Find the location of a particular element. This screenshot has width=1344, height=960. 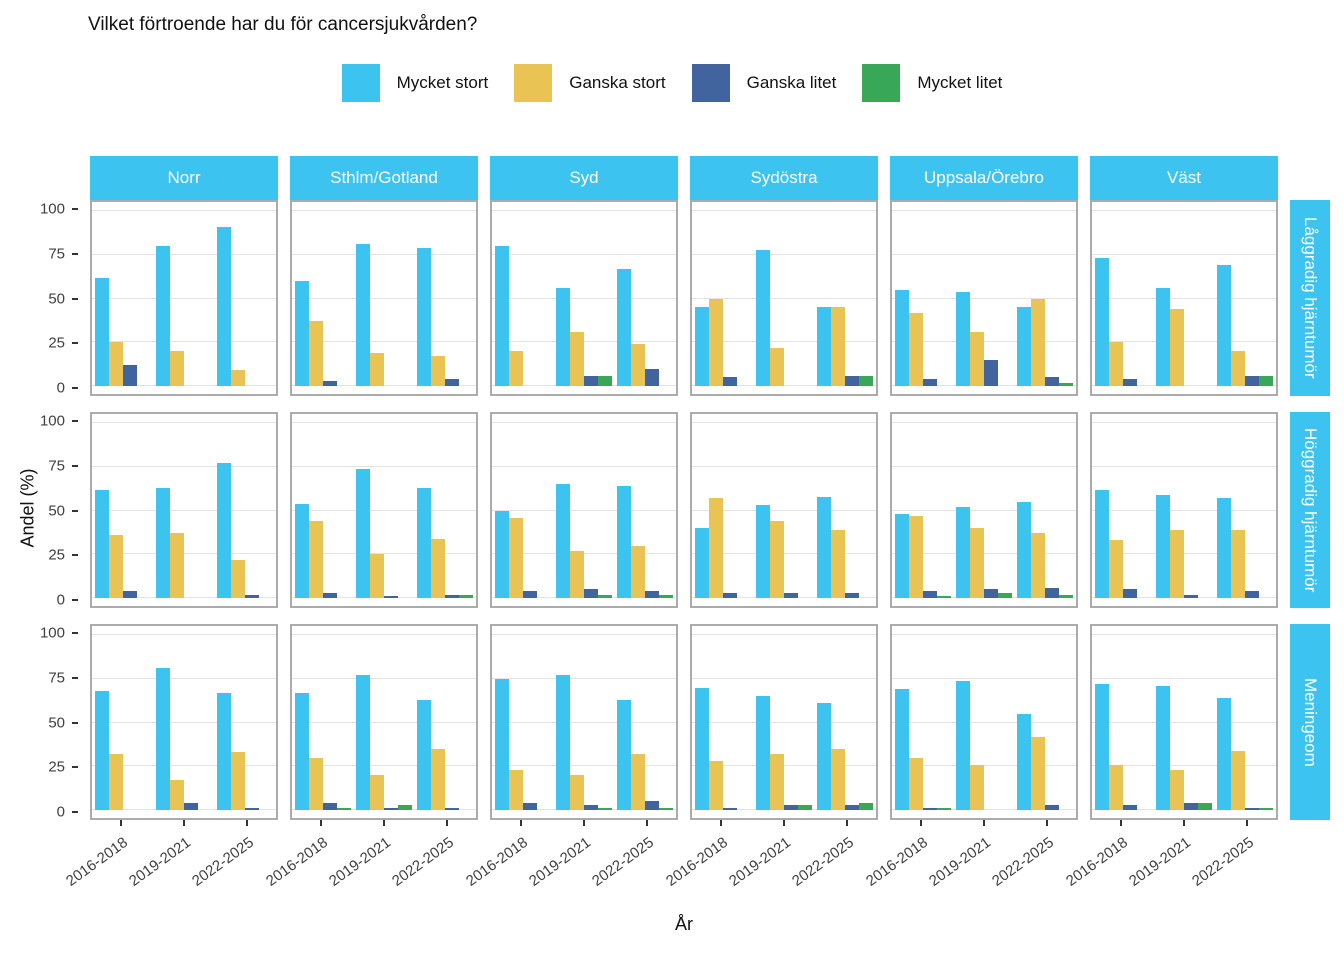

panel-norr-row3 is located at coordinates (184, 722).